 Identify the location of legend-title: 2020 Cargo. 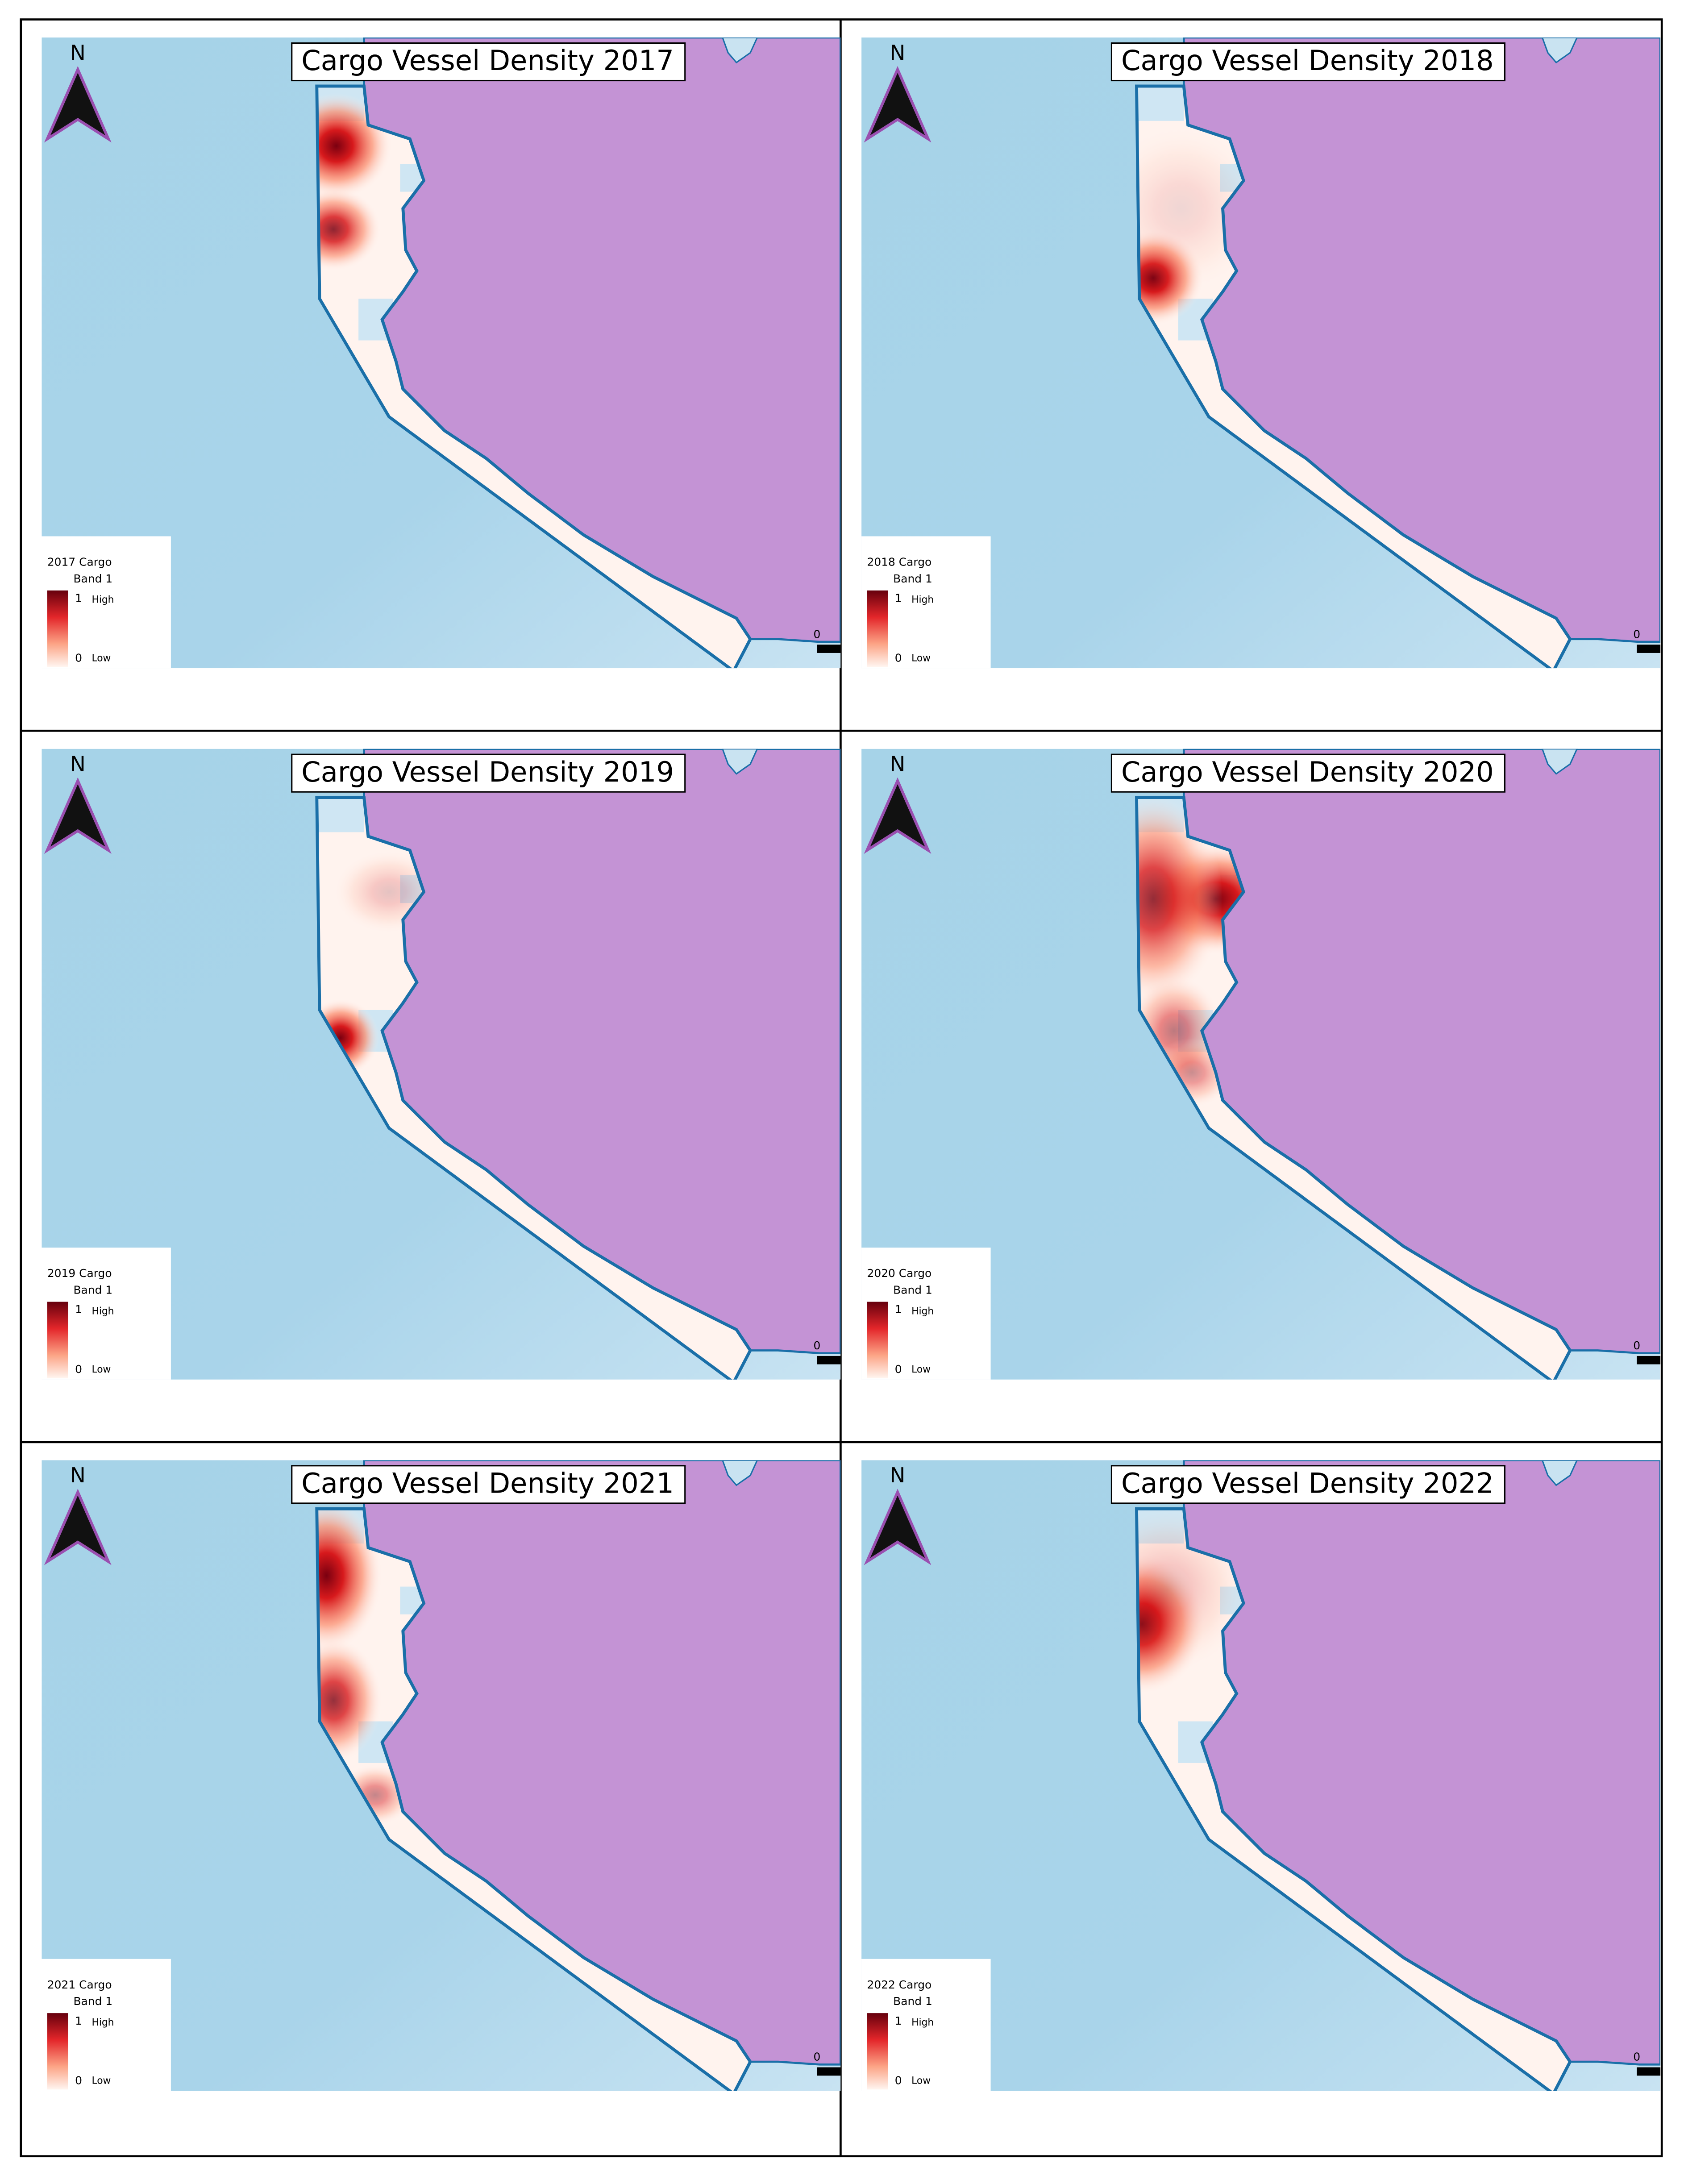
(899, 1273).